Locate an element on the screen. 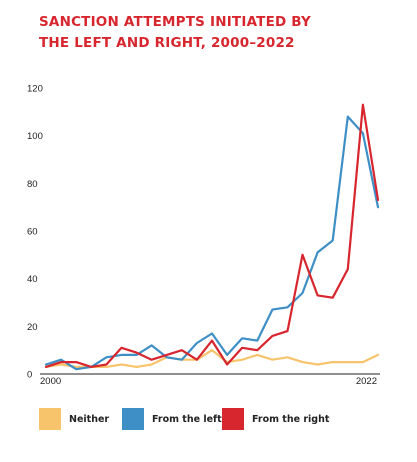 This screenshot has width=417, height=462. y-tick-label-60: 60 is located at coordinates (32, 232).